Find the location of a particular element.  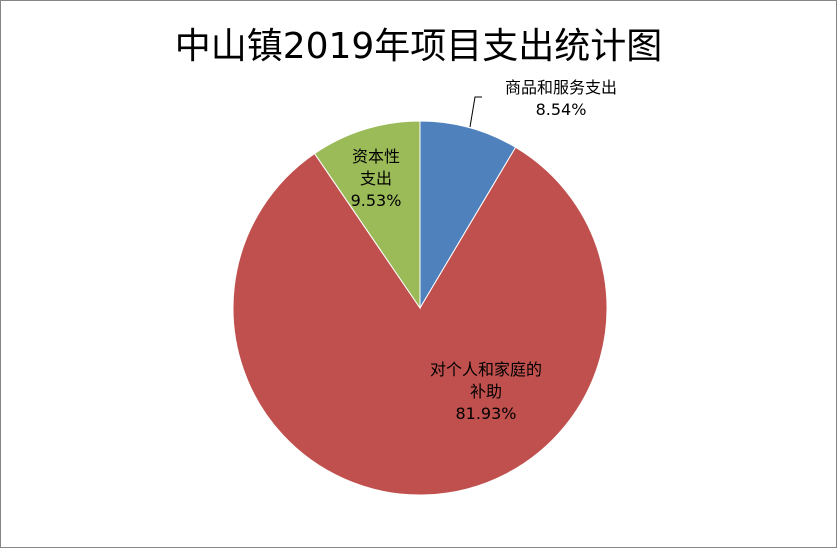

data-label-personal: 对个人和家庭的 补助 81.93% is located at coordinates (486, 392).